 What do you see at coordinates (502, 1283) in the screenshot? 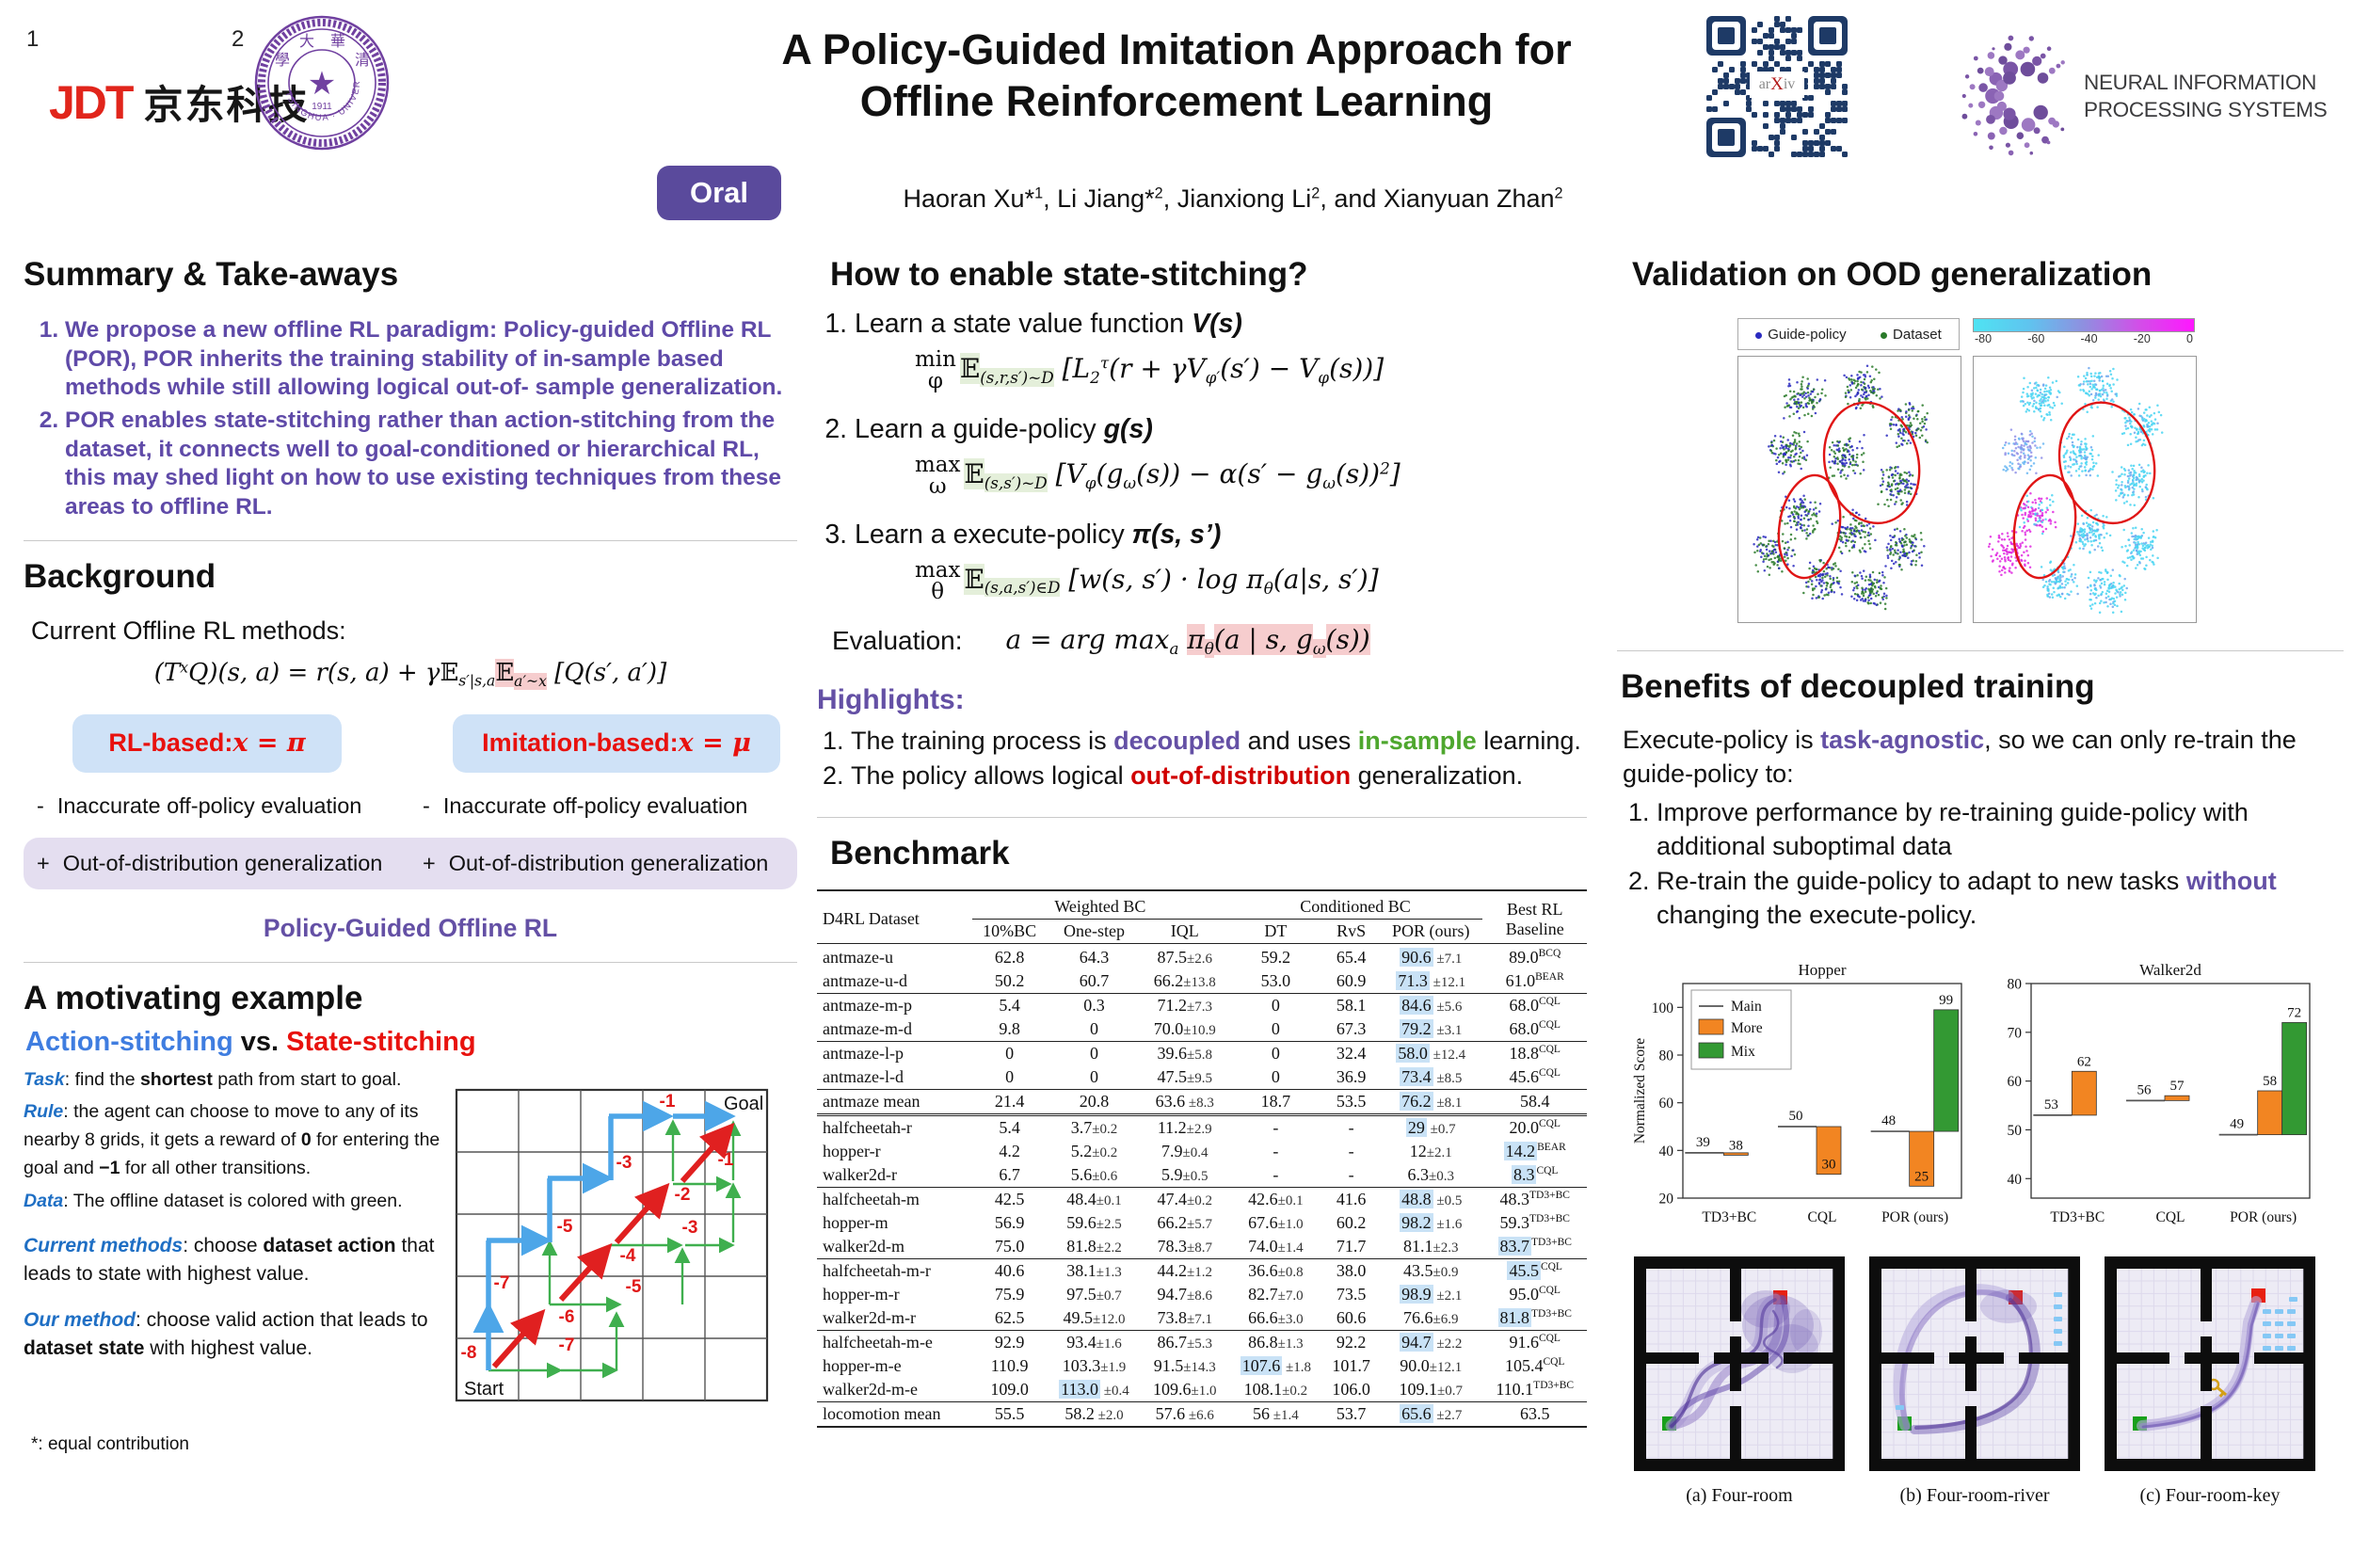
I see `svg-text: -7` at bounding box center [502, 1283].